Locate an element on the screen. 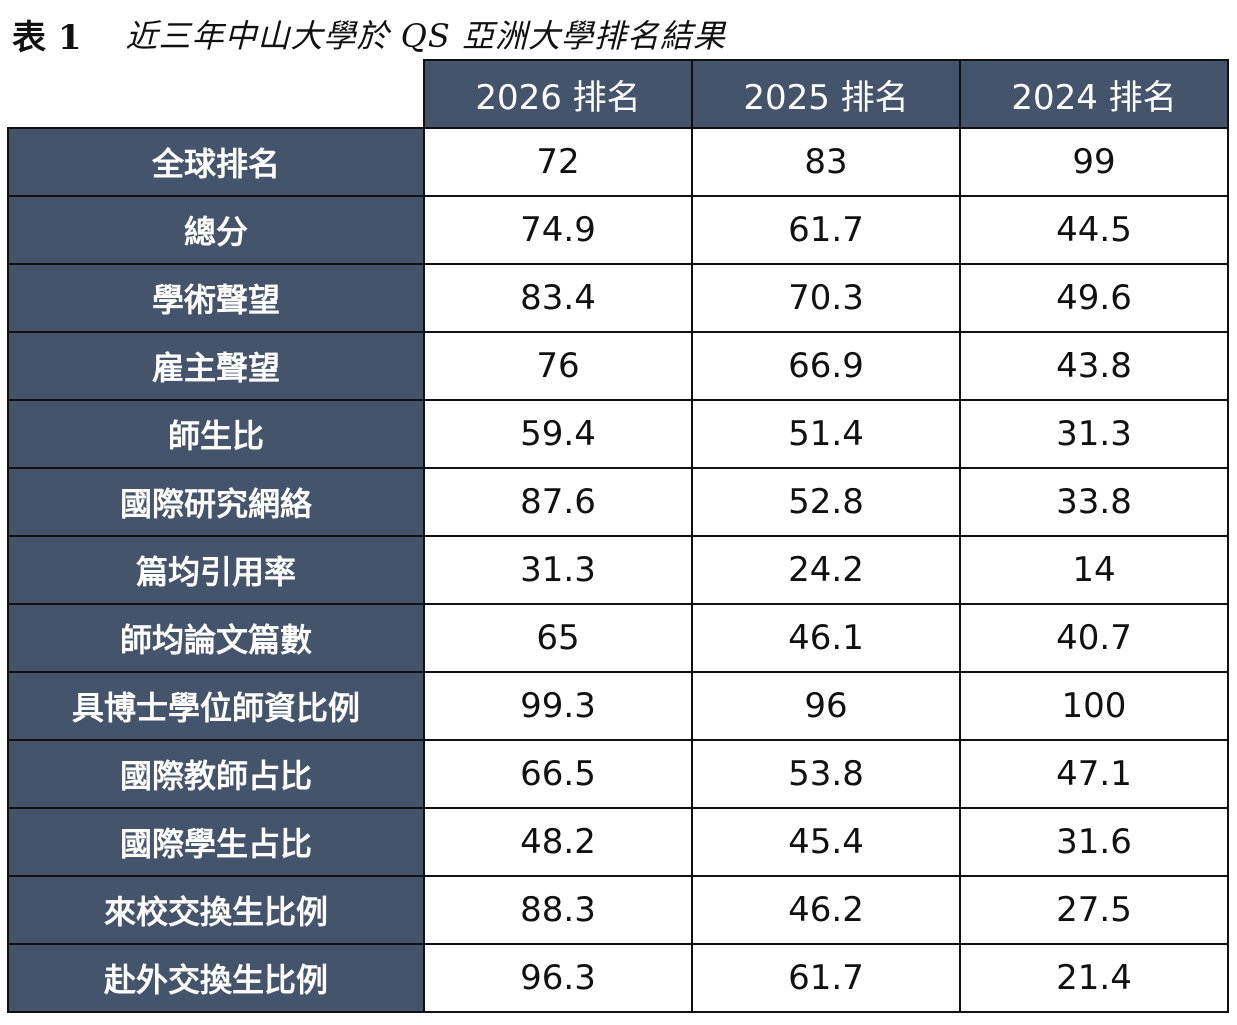 The image size is (1237, 1025). table-cell: 31.6 is located at coordinates (1094, 842).